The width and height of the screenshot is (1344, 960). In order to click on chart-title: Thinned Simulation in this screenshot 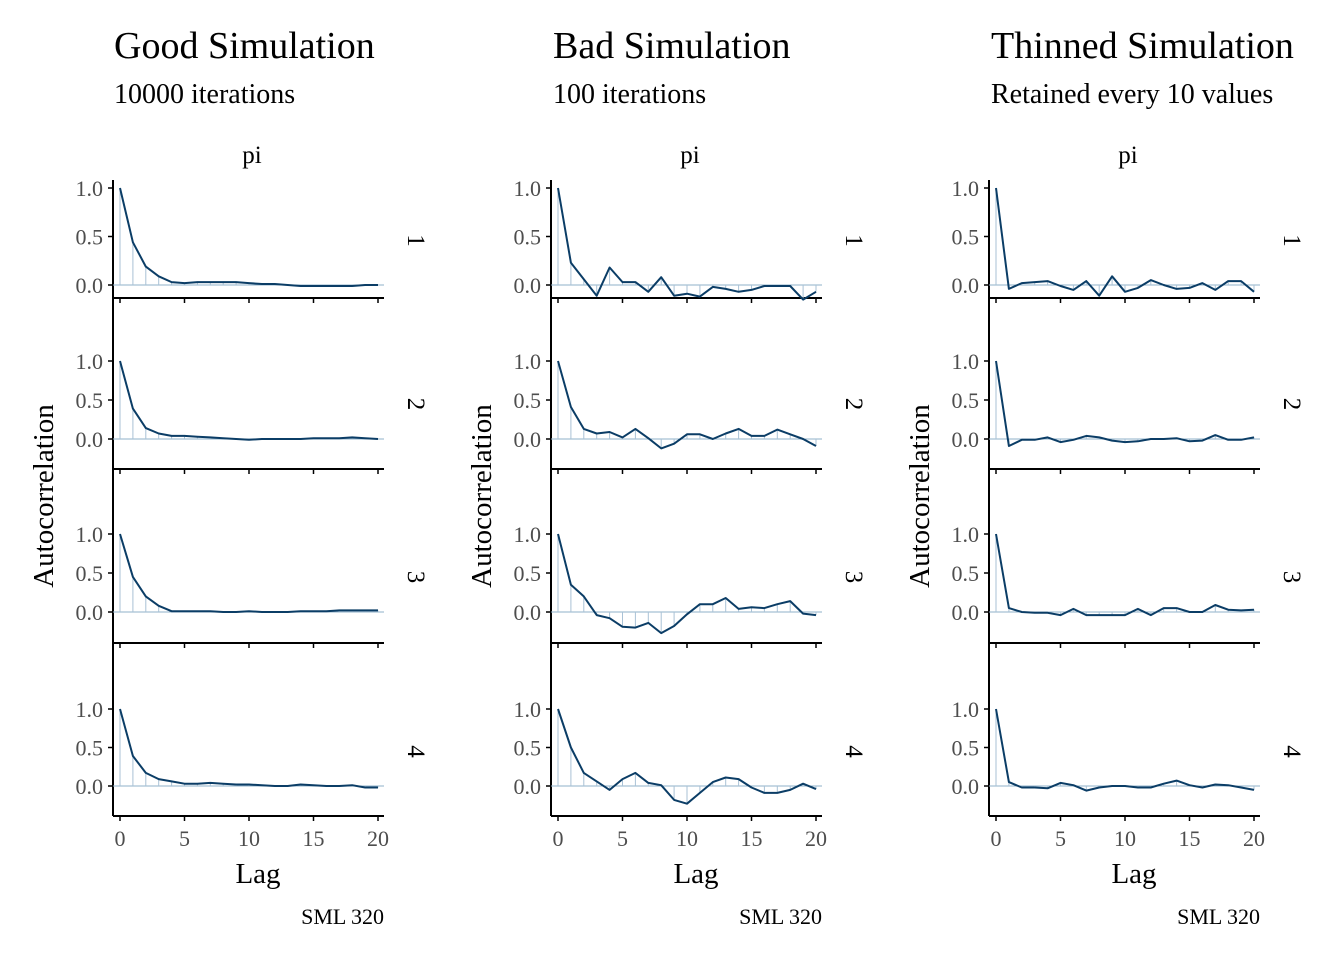, I will do `click(1142, 46)`.